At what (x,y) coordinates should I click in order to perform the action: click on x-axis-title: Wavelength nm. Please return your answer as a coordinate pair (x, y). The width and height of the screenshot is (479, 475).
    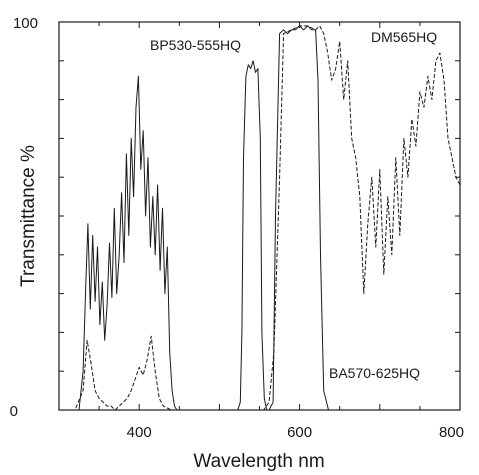
    Looking at the image, I should click on (258, 461).